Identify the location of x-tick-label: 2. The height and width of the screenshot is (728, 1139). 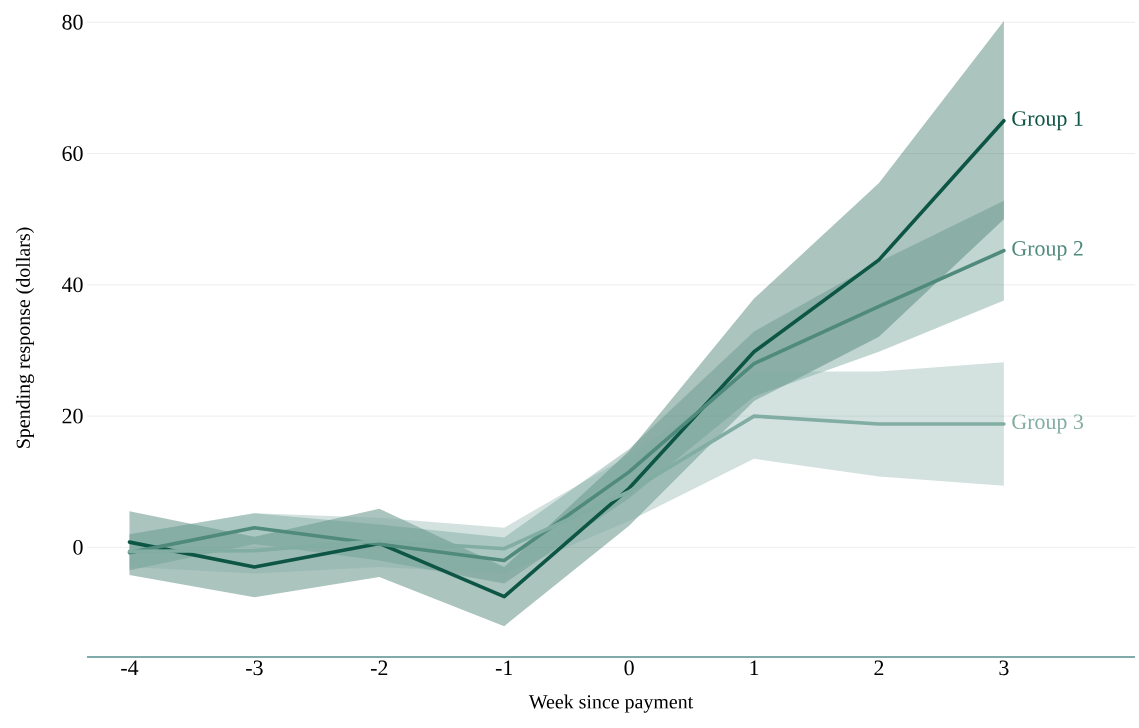
(879, 668).